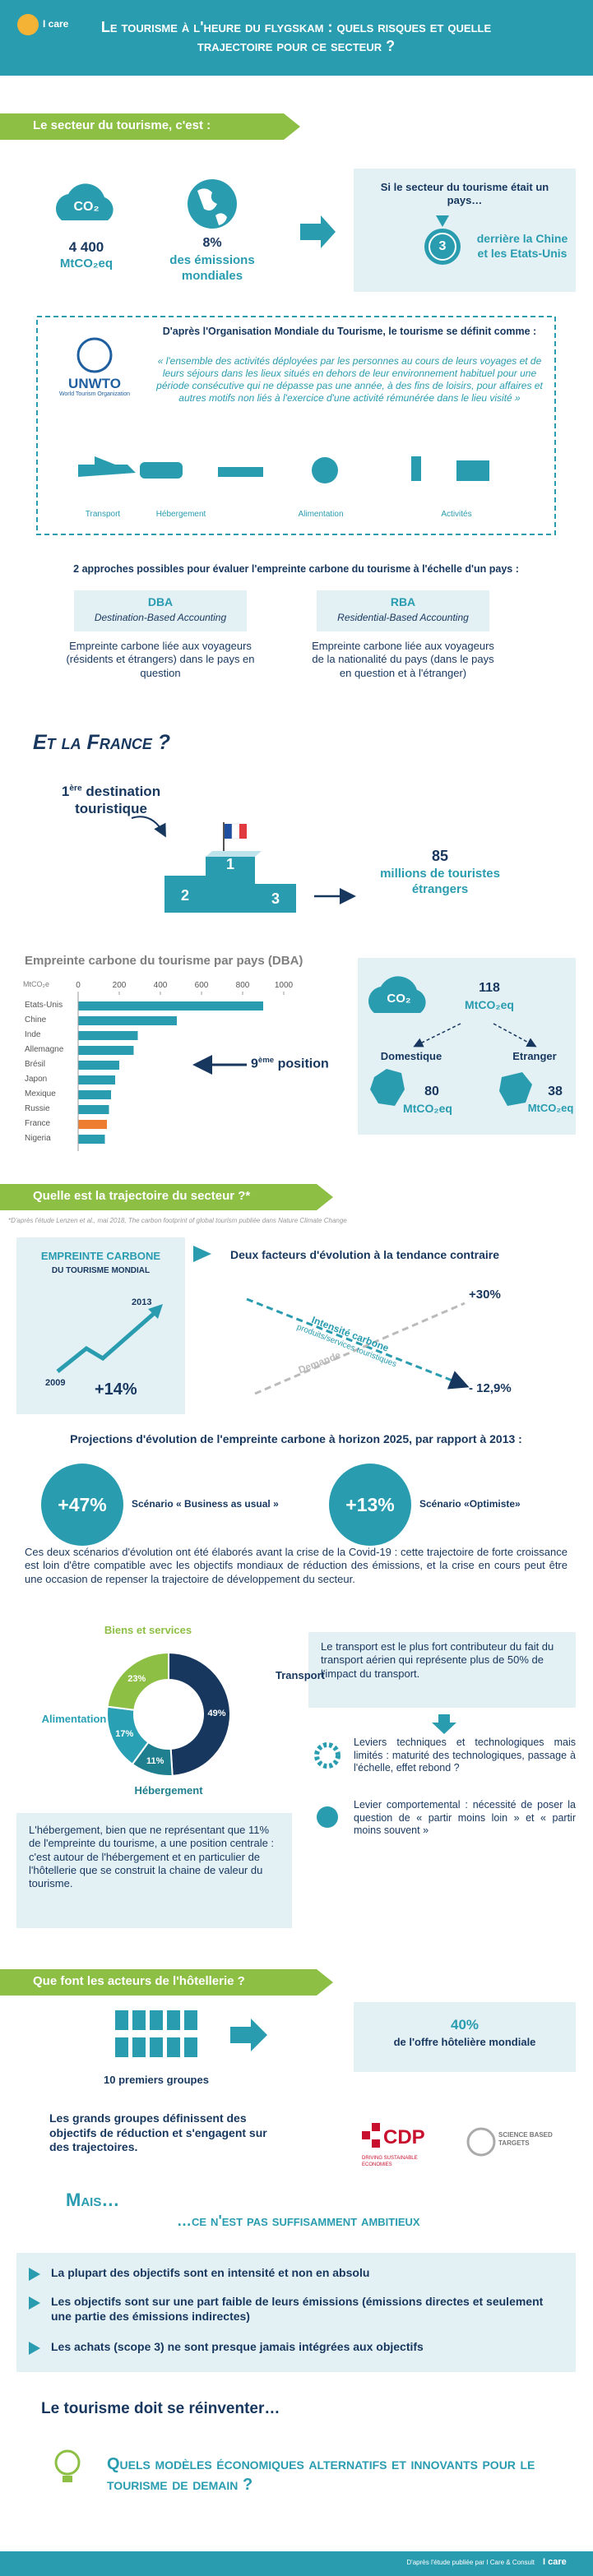 This screenshot has width=593, height=2576. Describe the element at coordinates (403, 617) in the screenshot. I see `approach-name: Residential-Based Accounting` at that location.